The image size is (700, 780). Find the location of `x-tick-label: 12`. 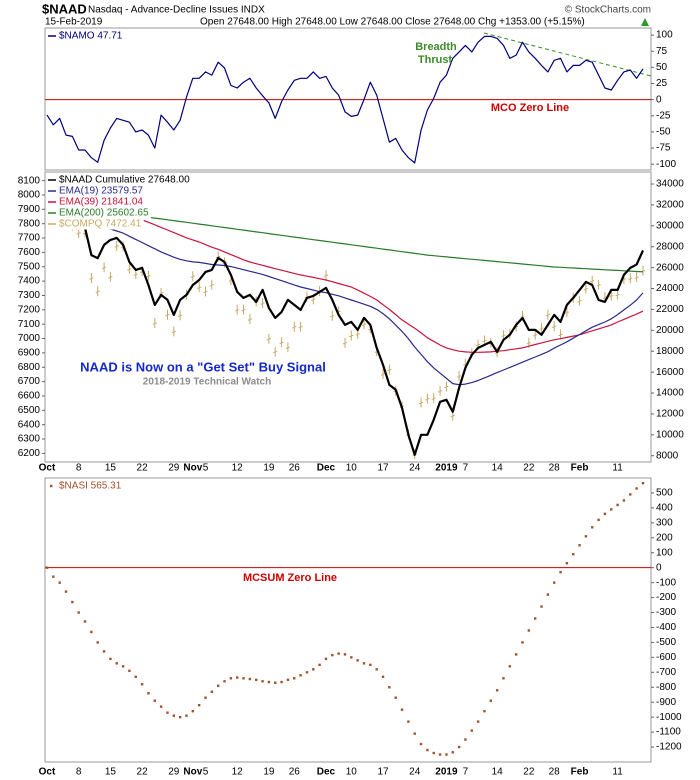

x-tick-label: 12 is located at coordinates (238, 772).